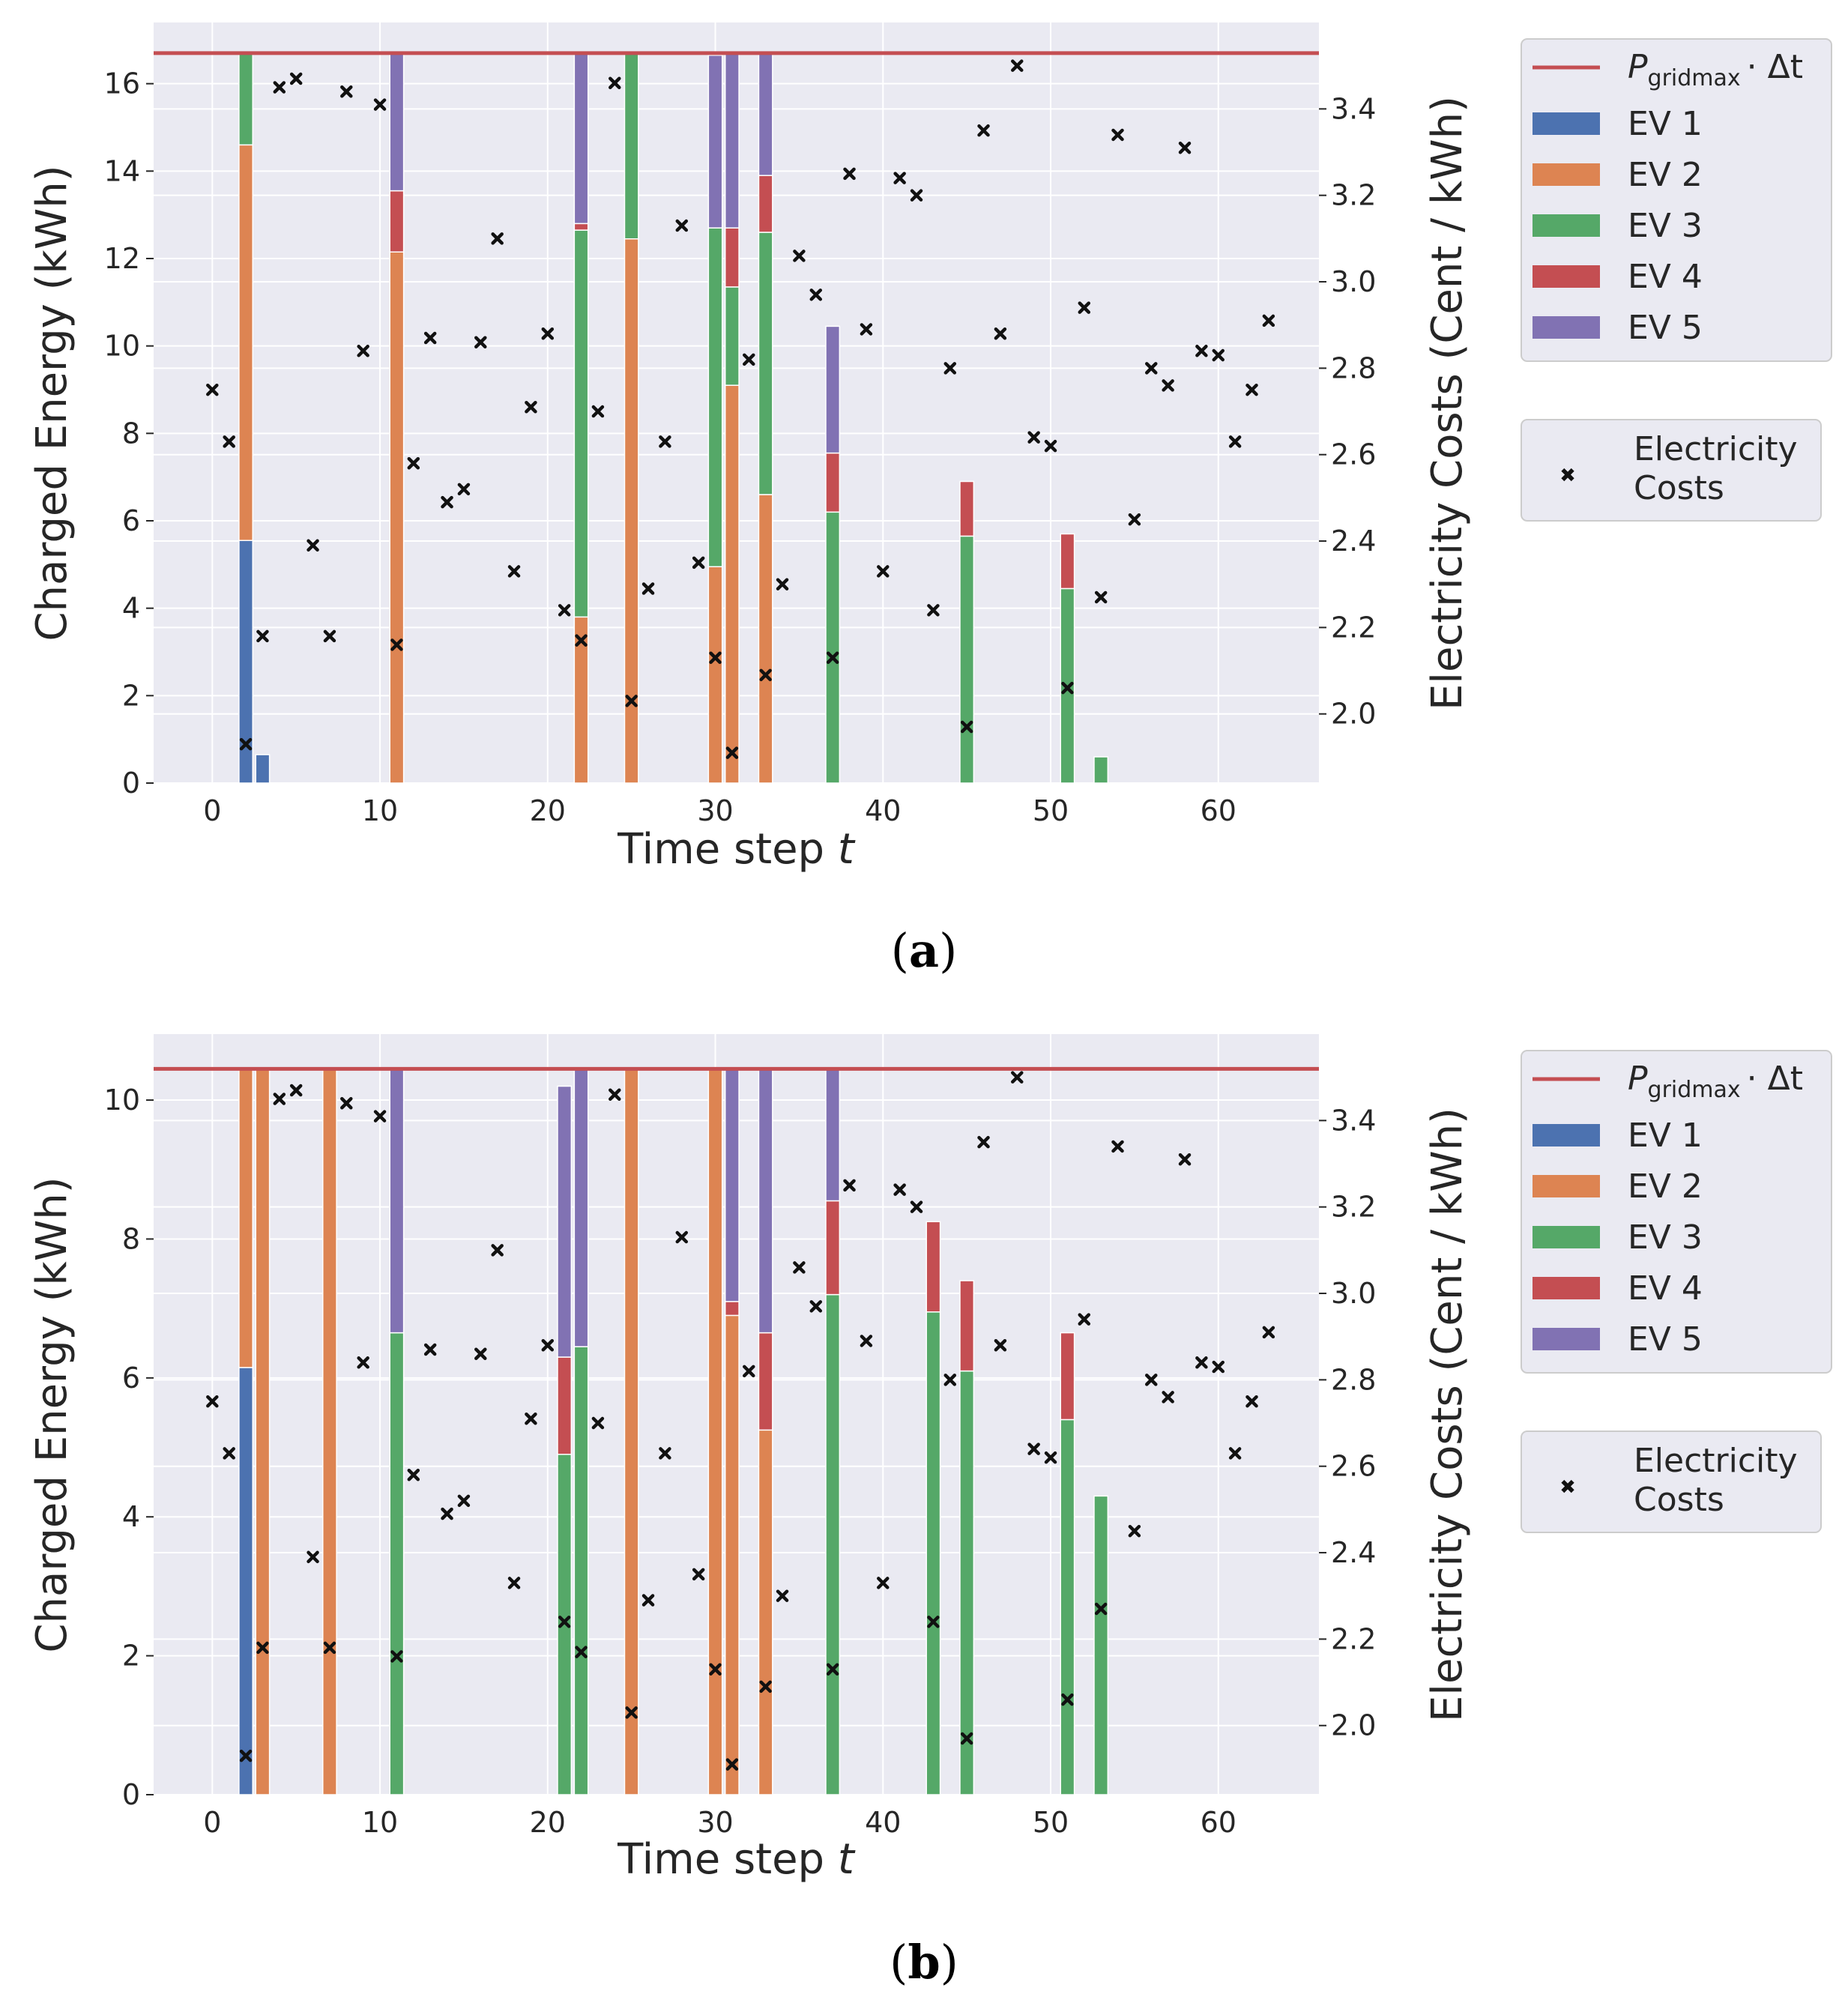 The height and width of the screenshot is (2006, 1848). Describe the element at coordinates (631, 146) in the screenshot. I see `bar-segment-ev3-t25` at that location.